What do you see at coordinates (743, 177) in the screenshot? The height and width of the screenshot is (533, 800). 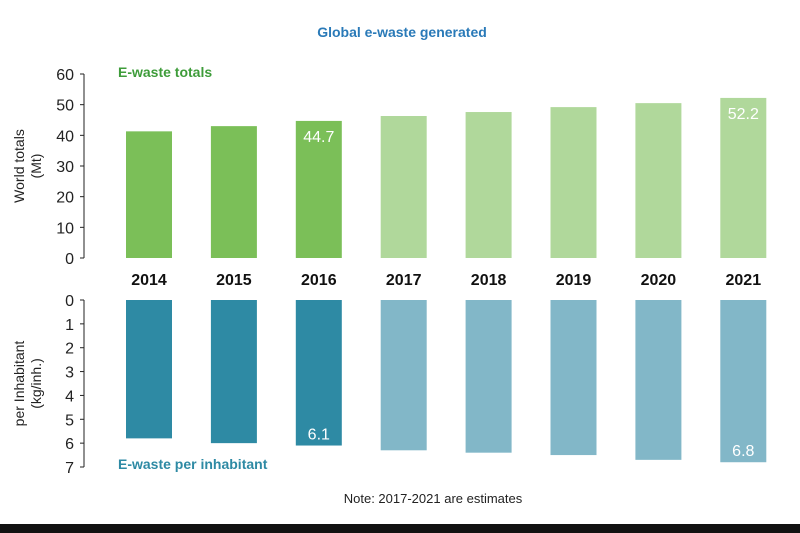 I see `totals-bar-2021` at bounding box center [743, 177].